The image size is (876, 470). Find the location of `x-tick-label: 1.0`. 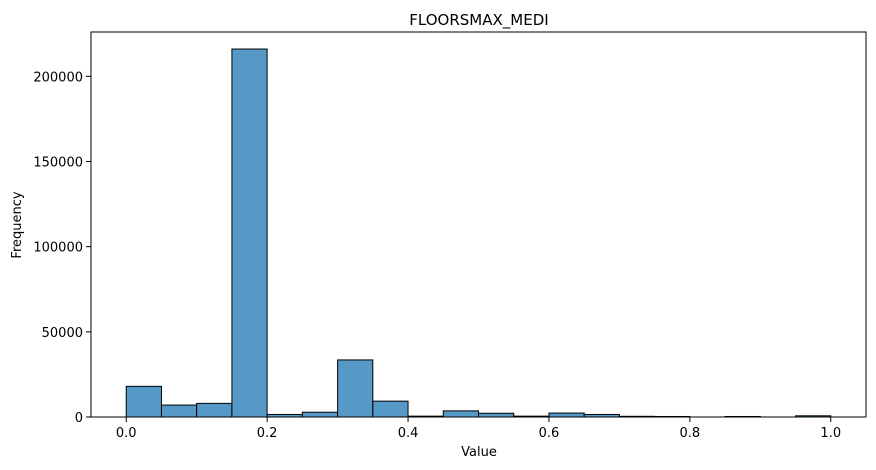

x-tick-label: 1.0 is located at coordinates (830, 433).